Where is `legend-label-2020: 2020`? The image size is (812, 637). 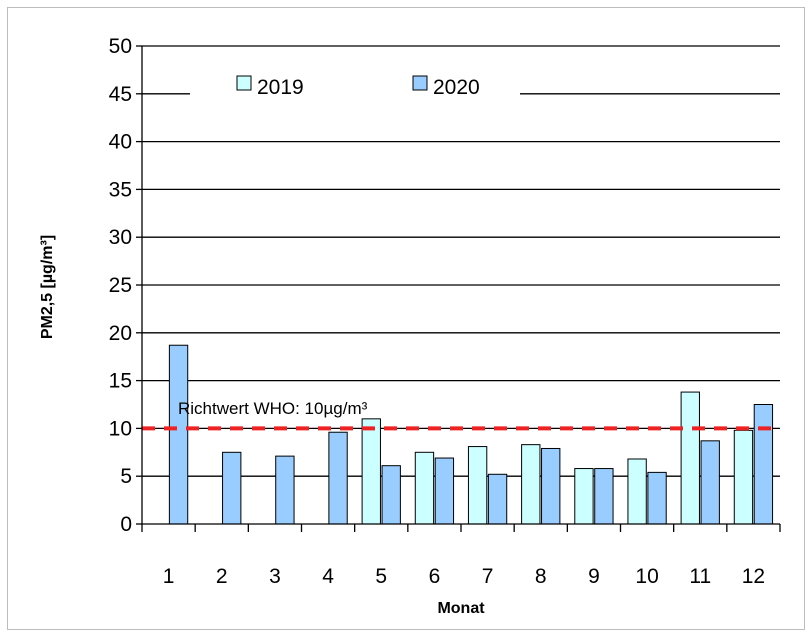 legend-label-2020: 2020 is located at coordinates (456, 87).